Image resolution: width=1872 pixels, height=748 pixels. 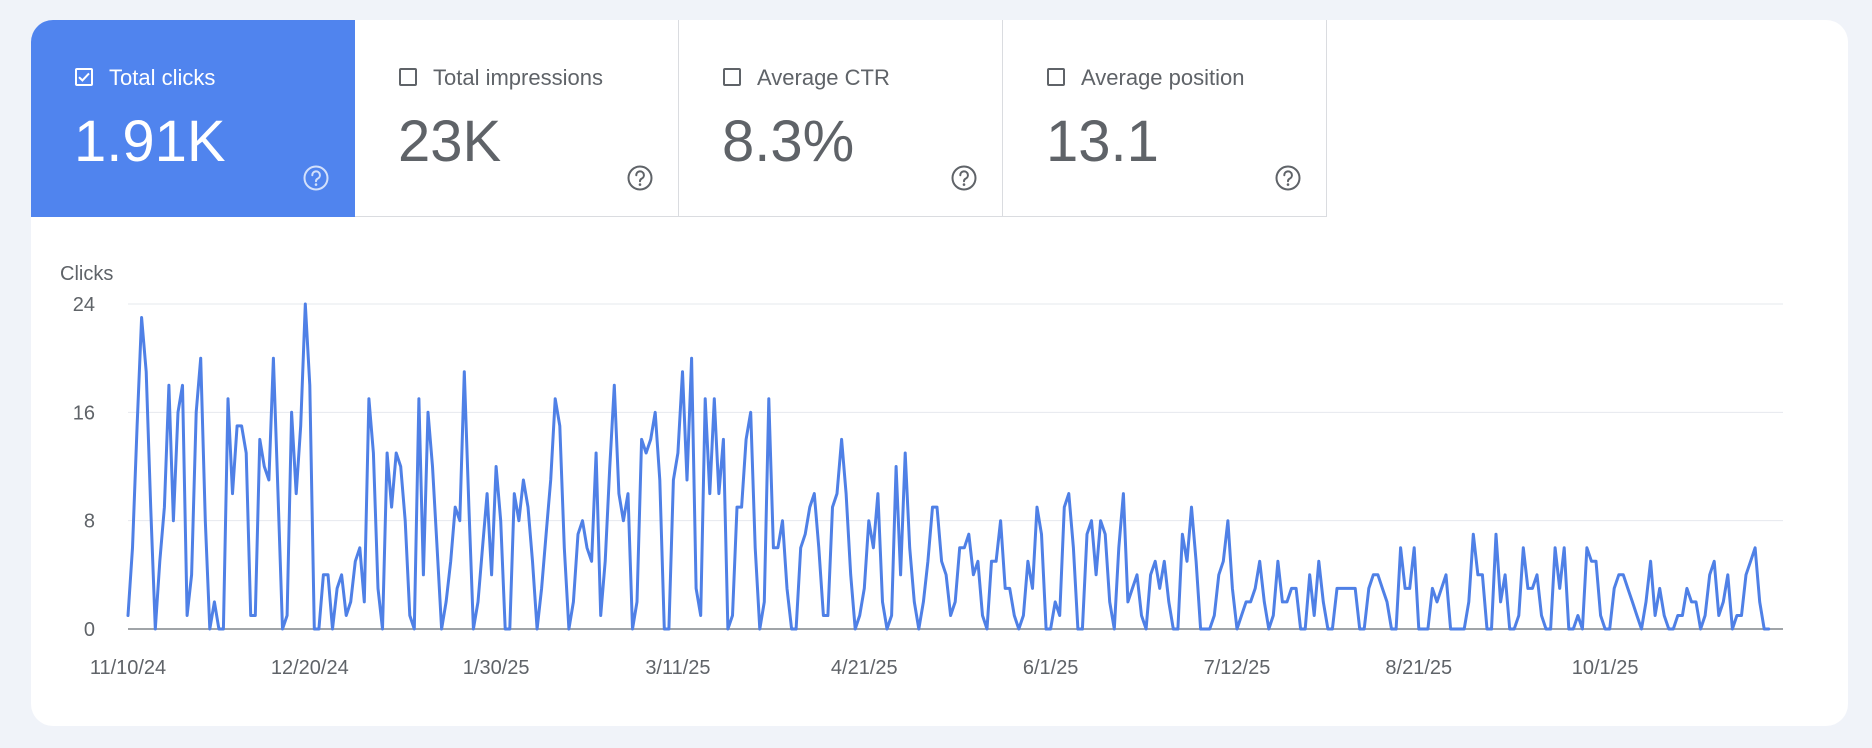 I want to click on metric-tile-total-clicks: Total clicks 1.91K, so click(x=193, y=118).